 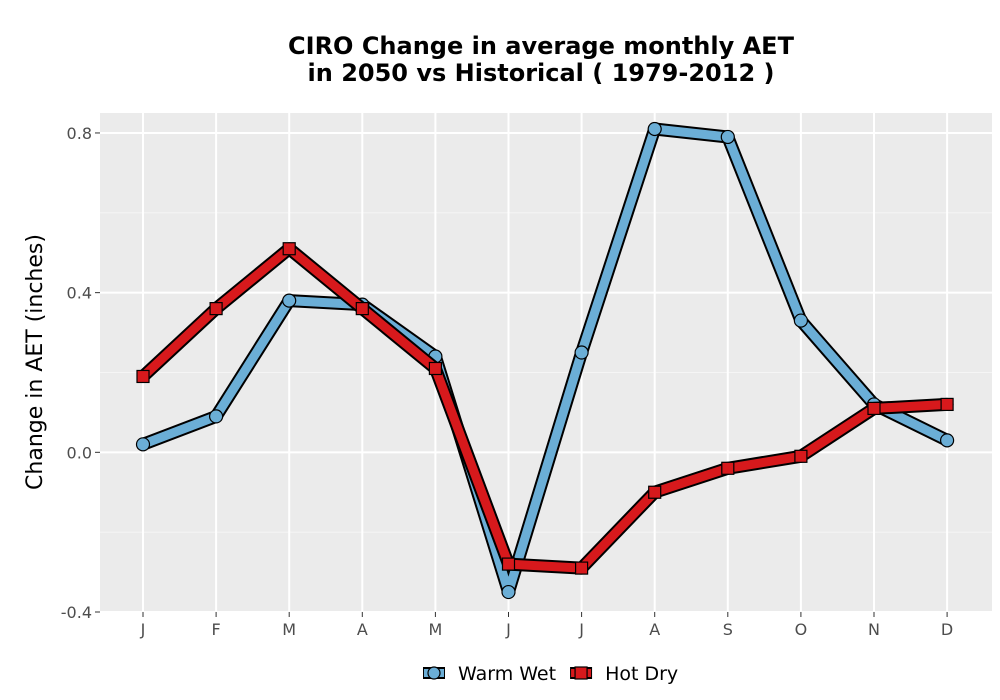 I want to click on y-tick-label: 0.0, so click(x=79, y=452).